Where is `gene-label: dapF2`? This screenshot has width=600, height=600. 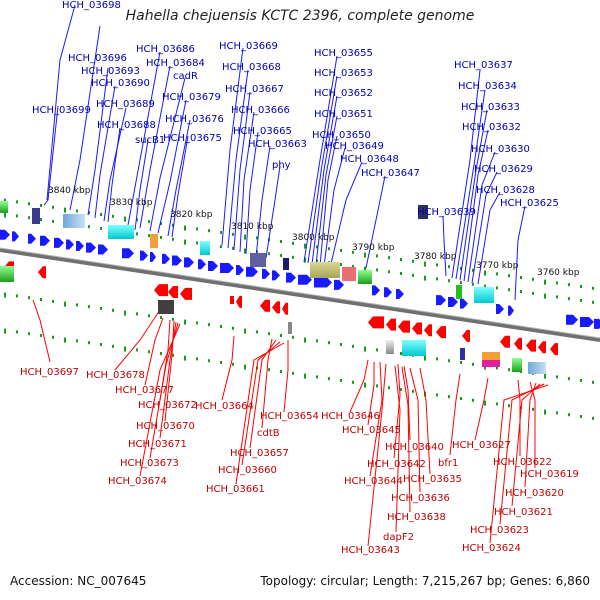 gene-label: dapF2 is located at coordinates (398, 537).